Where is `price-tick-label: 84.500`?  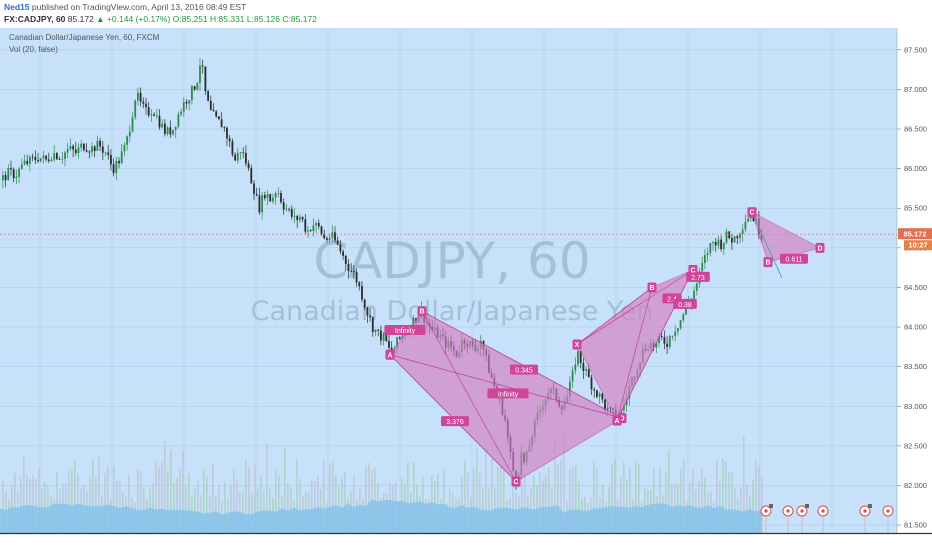
price-tick-label: 84.500 is located at coordinates (915, 287).